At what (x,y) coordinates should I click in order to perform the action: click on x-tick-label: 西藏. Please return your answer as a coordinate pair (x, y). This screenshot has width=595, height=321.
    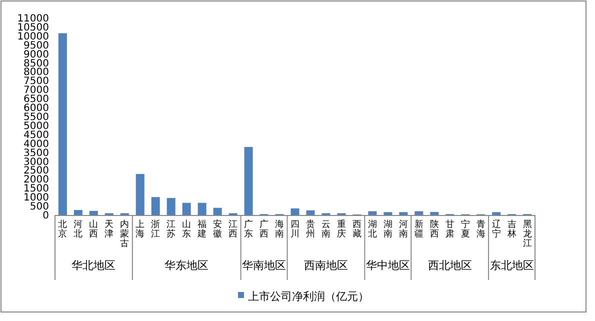
    Looking at the image, I should click on (357, 230).